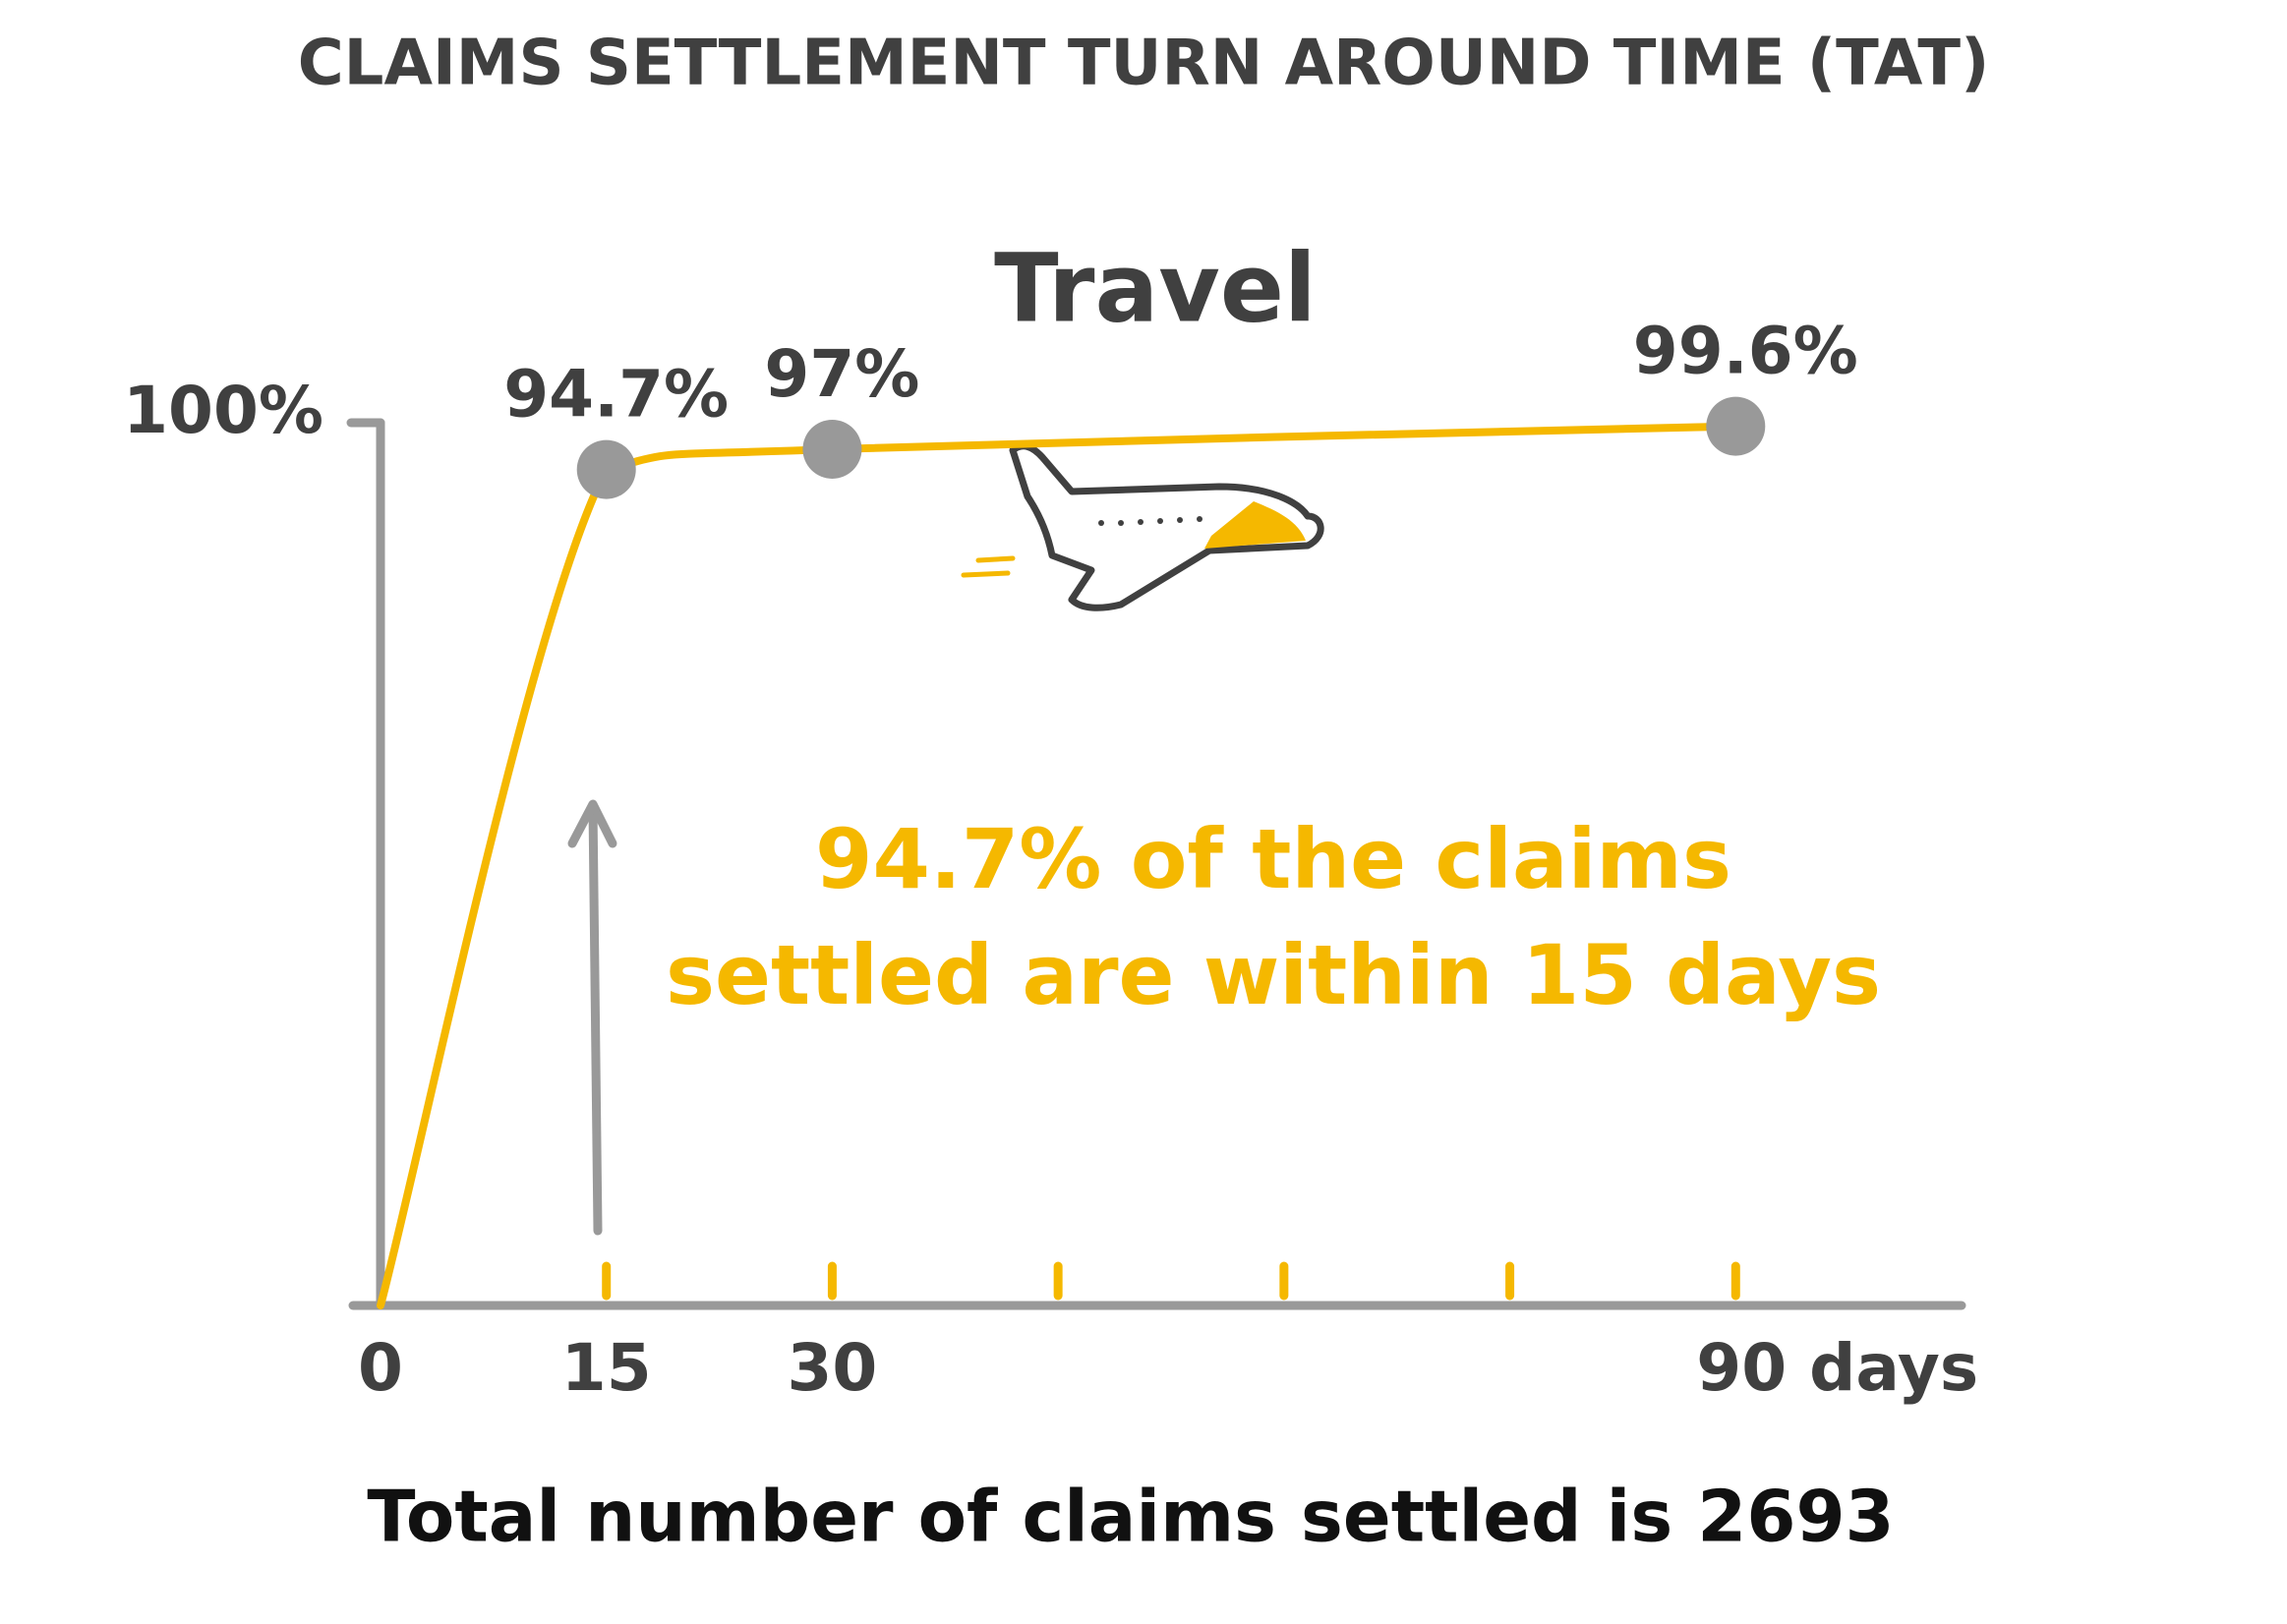  I want to click on value-label: 99.6%, so click(1745, 351).